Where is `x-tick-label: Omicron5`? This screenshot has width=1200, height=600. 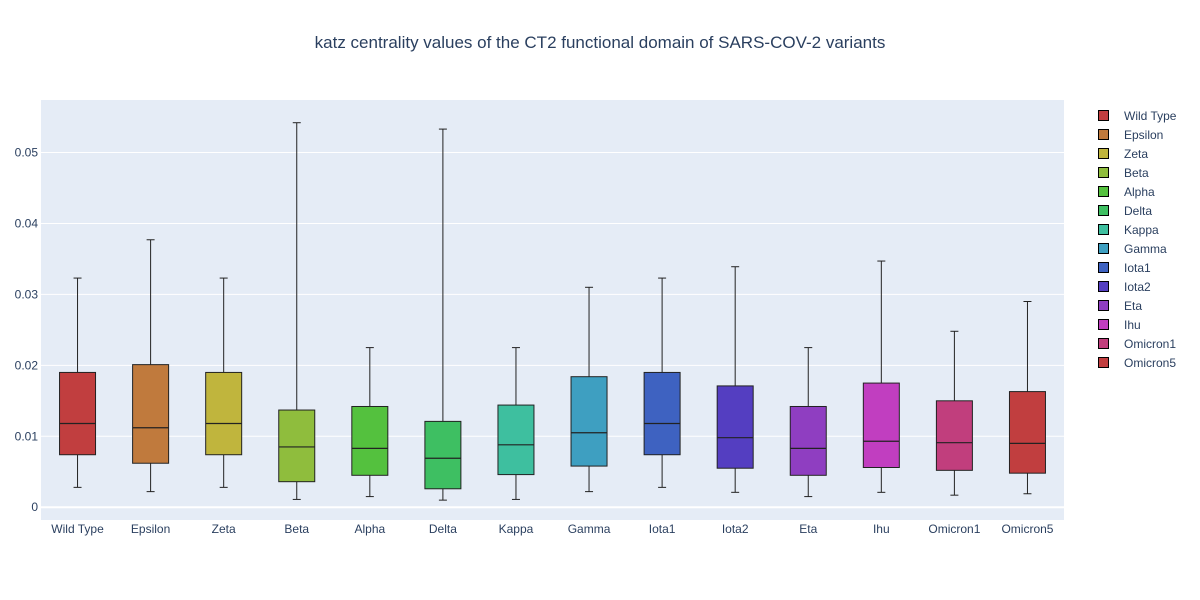
x-tick-label: Omicron5 is located at coordinates (1027, 529).